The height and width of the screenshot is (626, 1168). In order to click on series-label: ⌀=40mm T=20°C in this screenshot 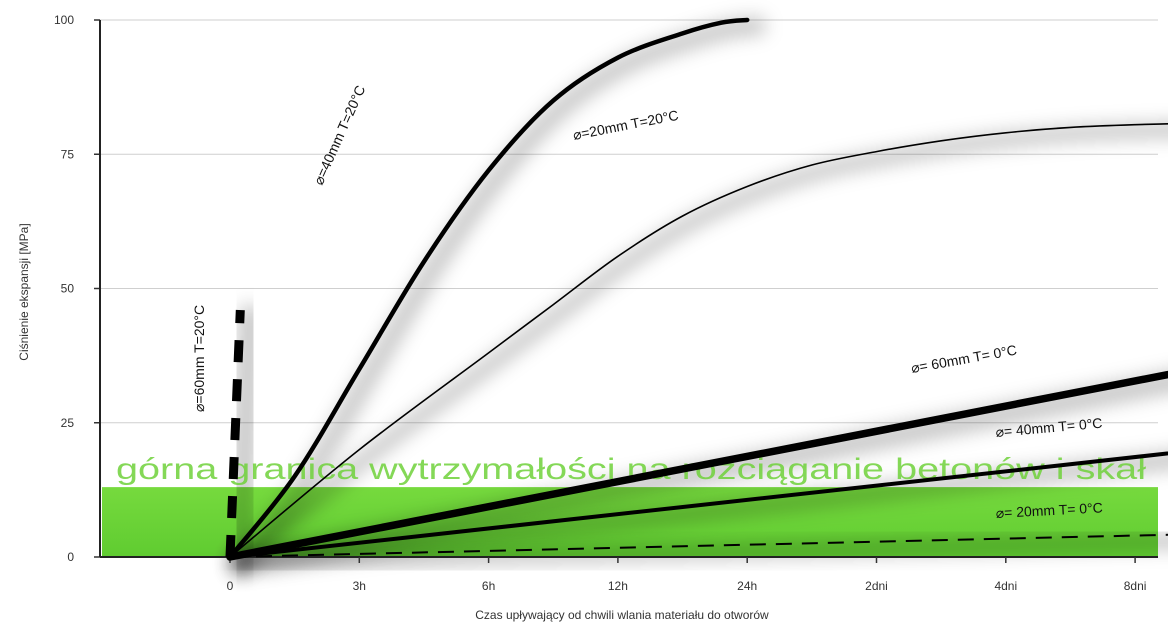, I will do `click(339, 135)`.